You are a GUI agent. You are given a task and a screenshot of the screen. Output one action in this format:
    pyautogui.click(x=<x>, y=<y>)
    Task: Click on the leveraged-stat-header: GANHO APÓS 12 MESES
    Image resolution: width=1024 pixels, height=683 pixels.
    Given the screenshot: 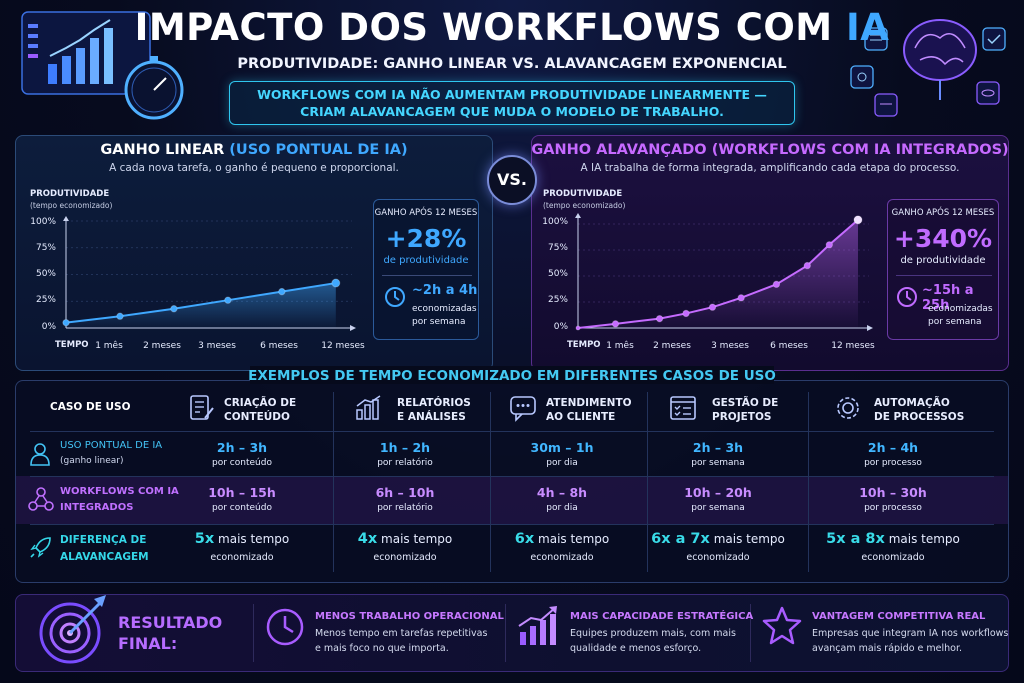 What is the action you would take?
    pyautogui.click(x=943, y=213)
    